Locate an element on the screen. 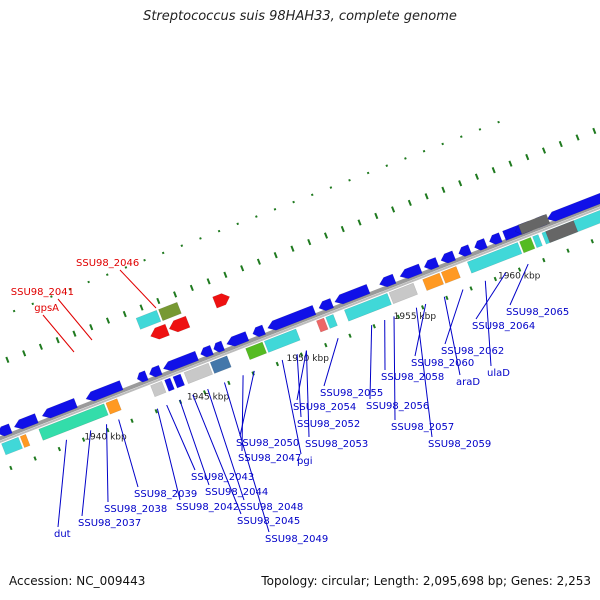 This screenshot has width=600, height=600. gene-upper-13-shape is located at coordinates (352, 294).